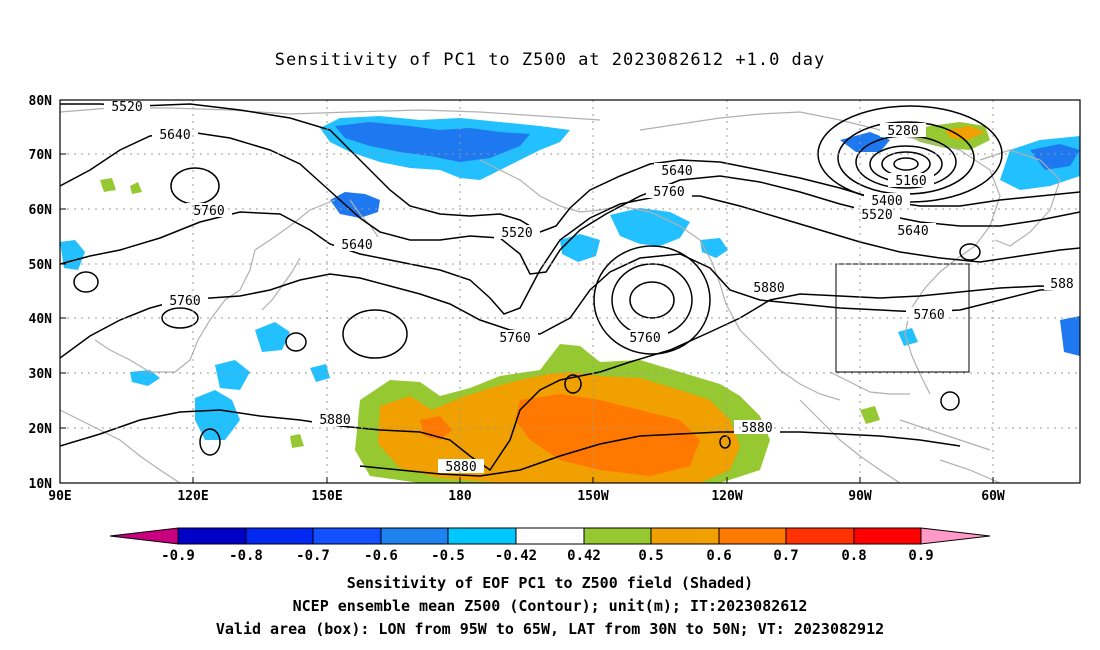  I want to click on colorbar-label-1: -0.9, so click(178, 556).